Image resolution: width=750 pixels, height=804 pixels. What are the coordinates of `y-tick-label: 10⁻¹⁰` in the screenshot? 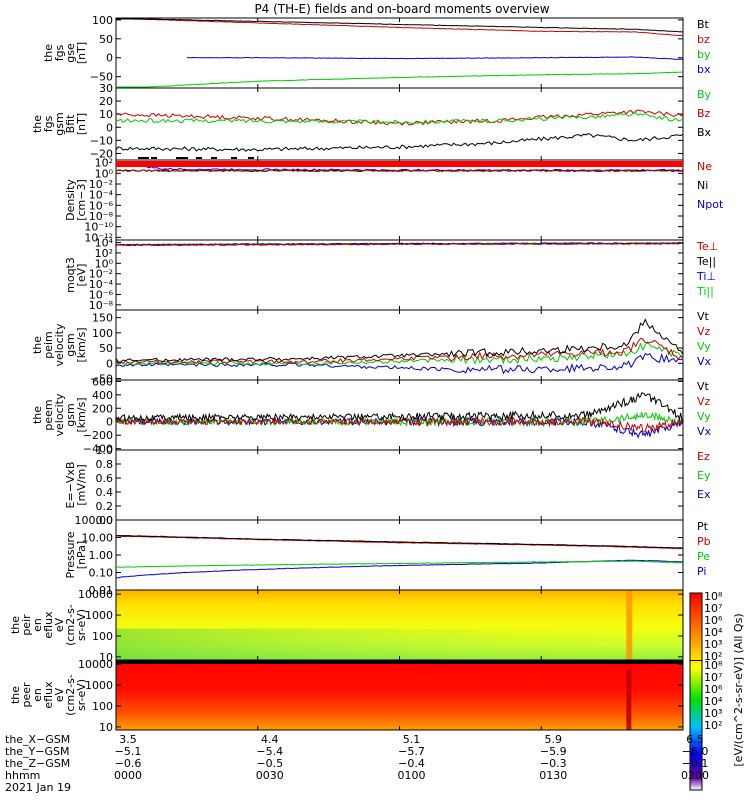 It's located at (98, 227).